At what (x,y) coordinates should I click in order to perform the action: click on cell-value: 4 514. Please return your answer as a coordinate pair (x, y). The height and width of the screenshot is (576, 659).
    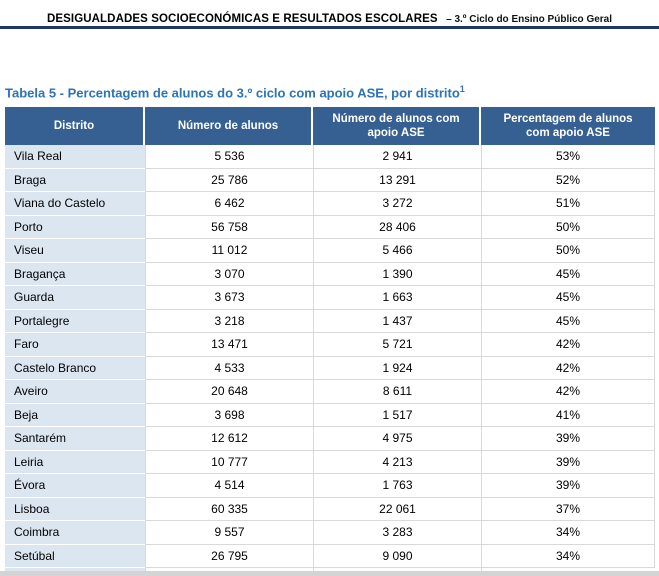
    Looking at the image, I should click on (229, 486).